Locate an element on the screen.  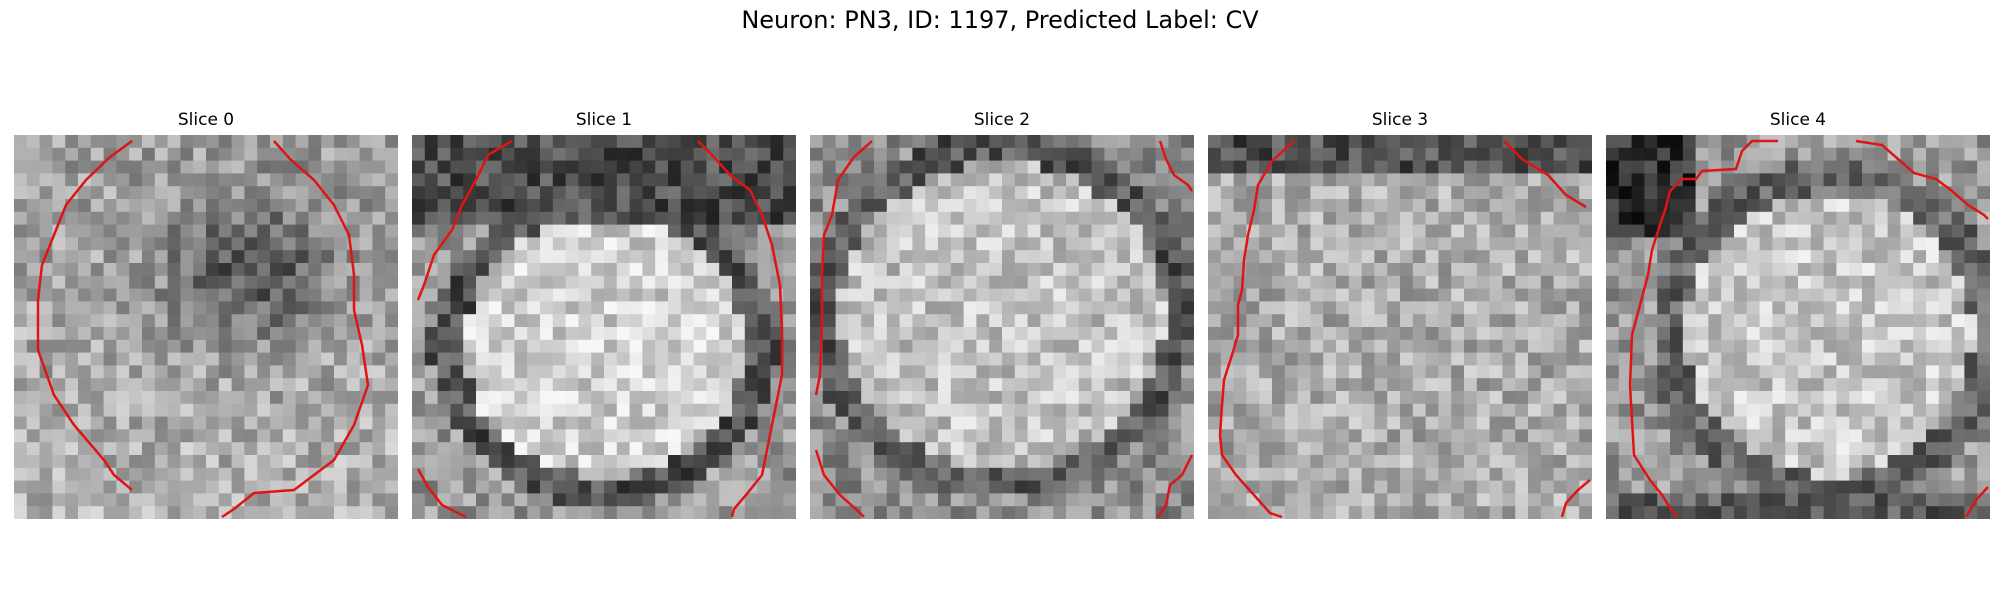
slice-title: Slice 0 is located at coordinates (206, 120).